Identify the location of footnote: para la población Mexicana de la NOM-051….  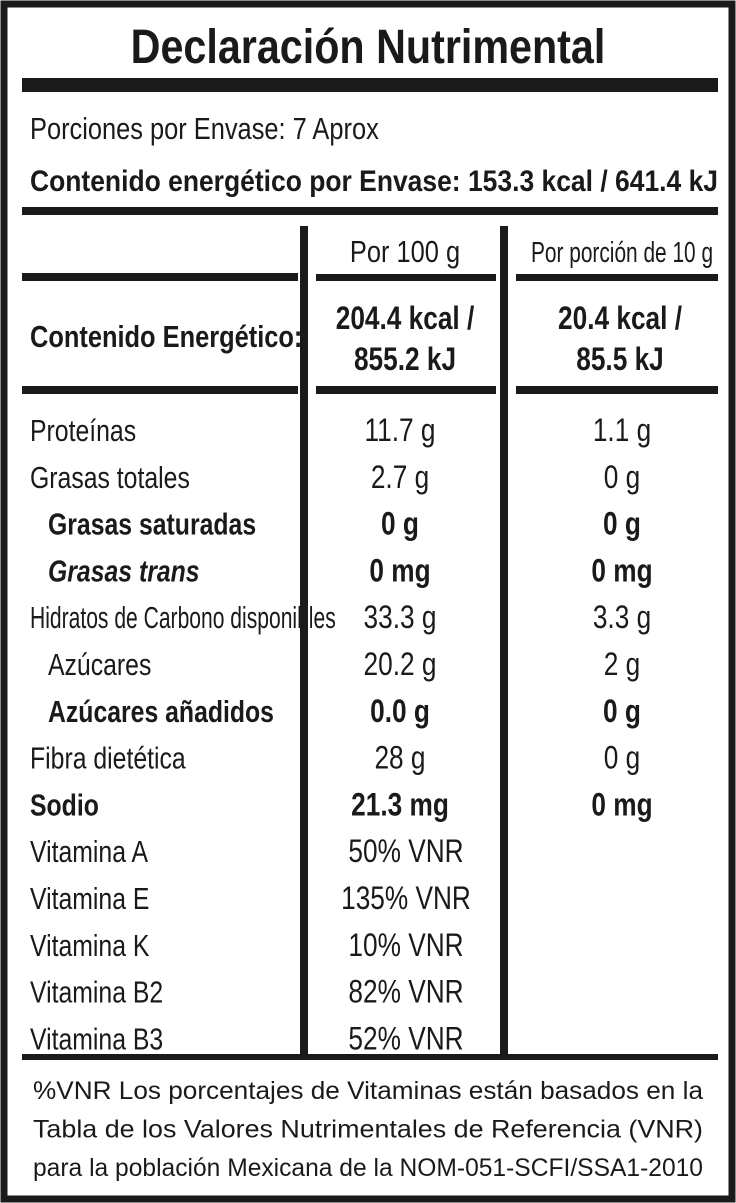
(368, 1168).